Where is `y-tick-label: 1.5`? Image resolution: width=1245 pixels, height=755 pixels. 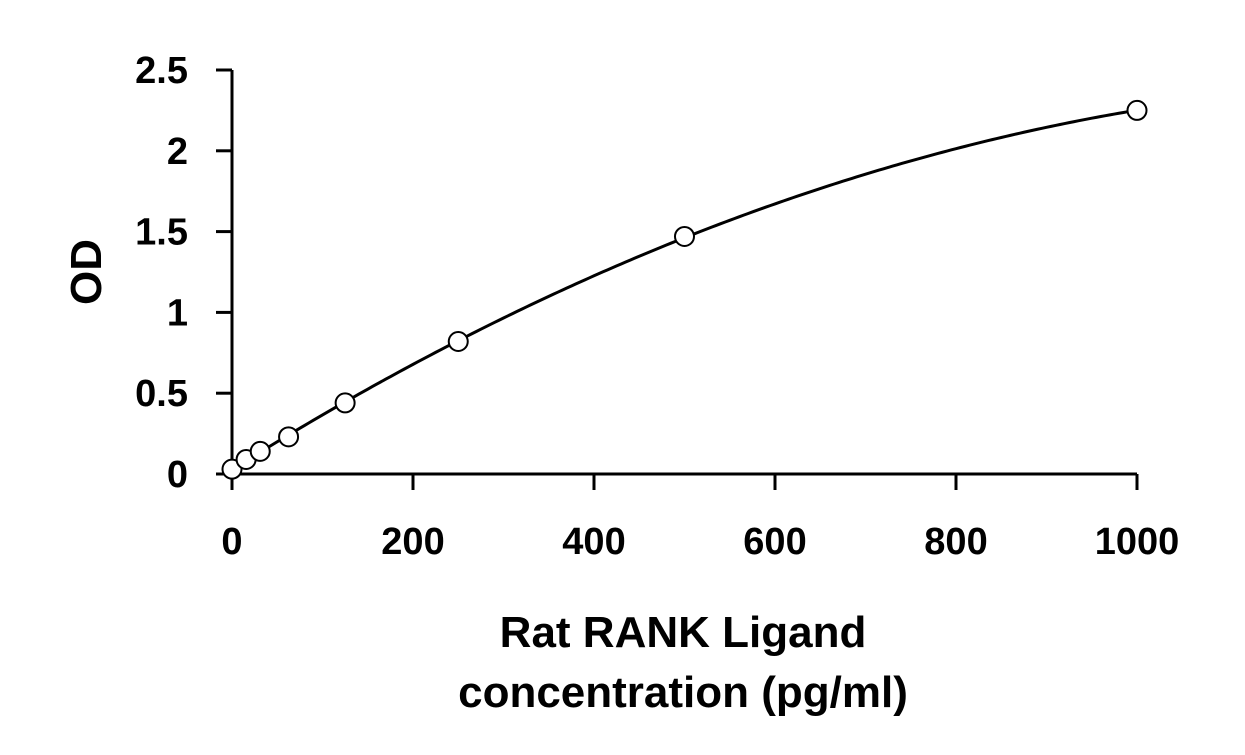 y-tick-label: 1.5 is located at coordinates (161, 233).